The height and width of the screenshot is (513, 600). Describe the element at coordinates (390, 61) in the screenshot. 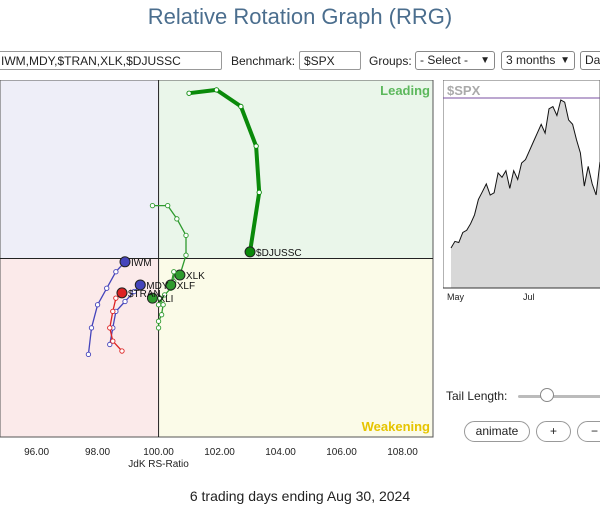

I see `groups-label: Groups:` at that location.